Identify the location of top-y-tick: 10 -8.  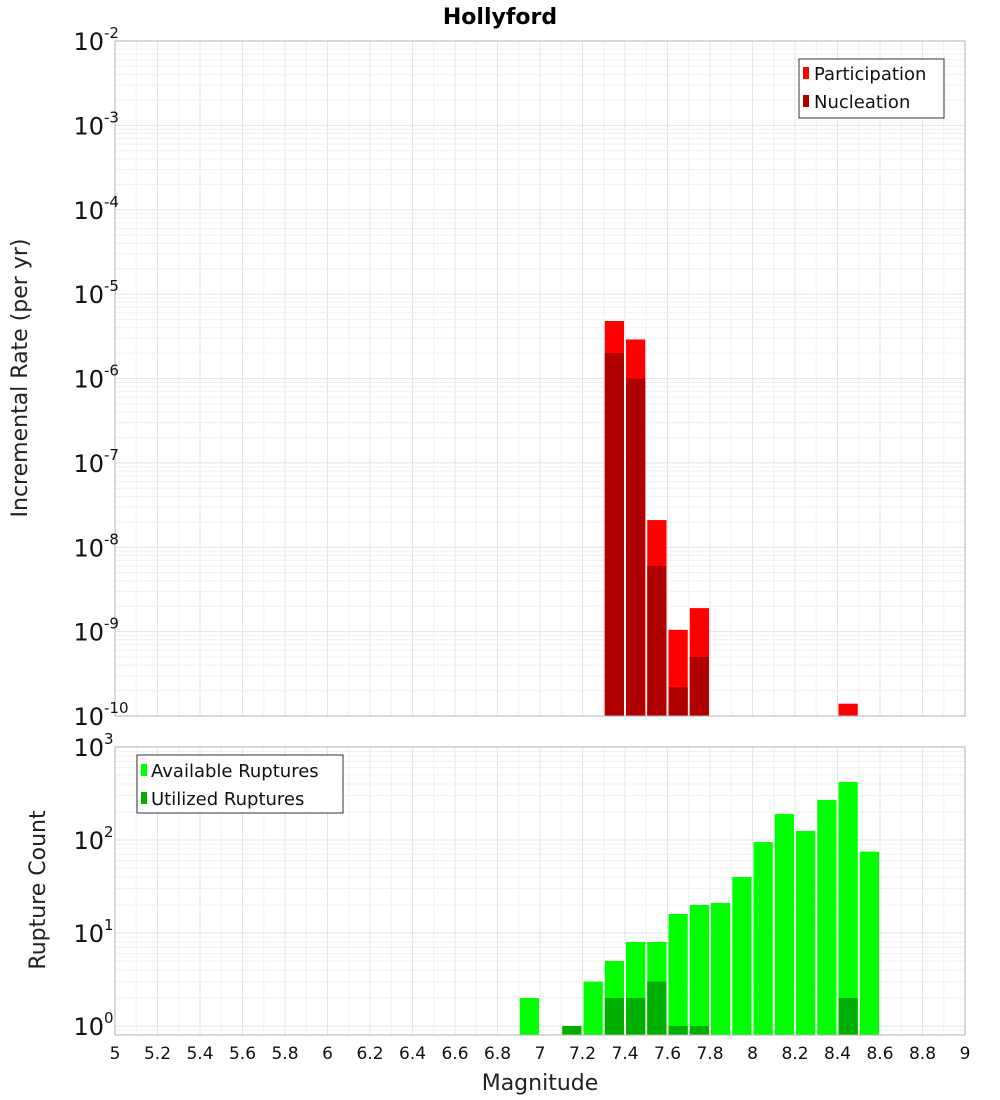
(96, 546).